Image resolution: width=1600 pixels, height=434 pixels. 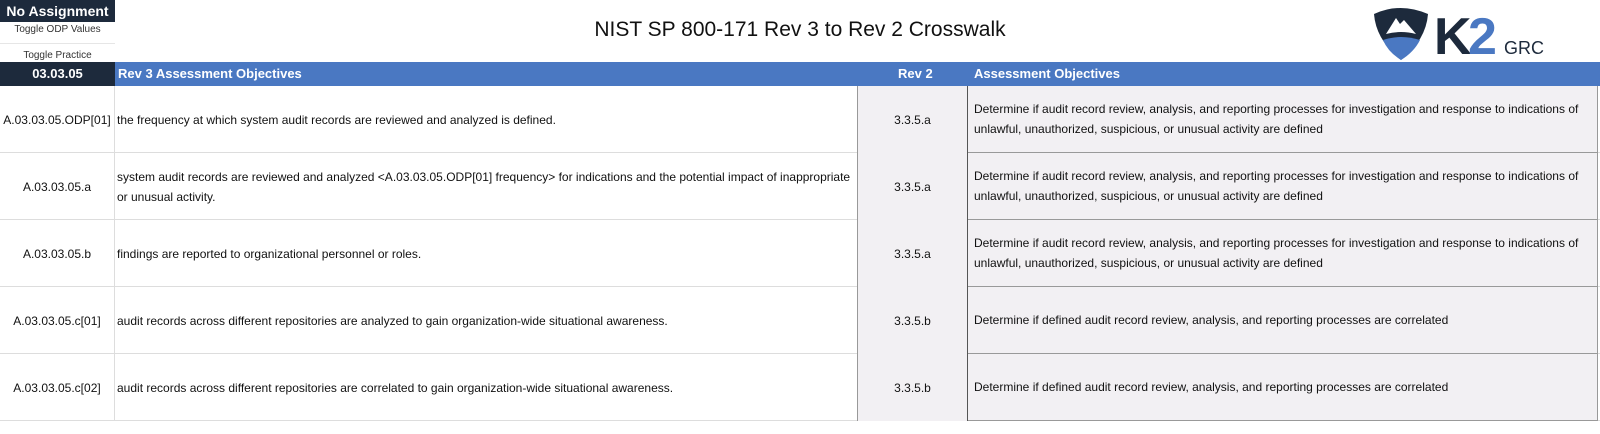 I want to click on svg-text: GRC, so click(x=1524, y=48).